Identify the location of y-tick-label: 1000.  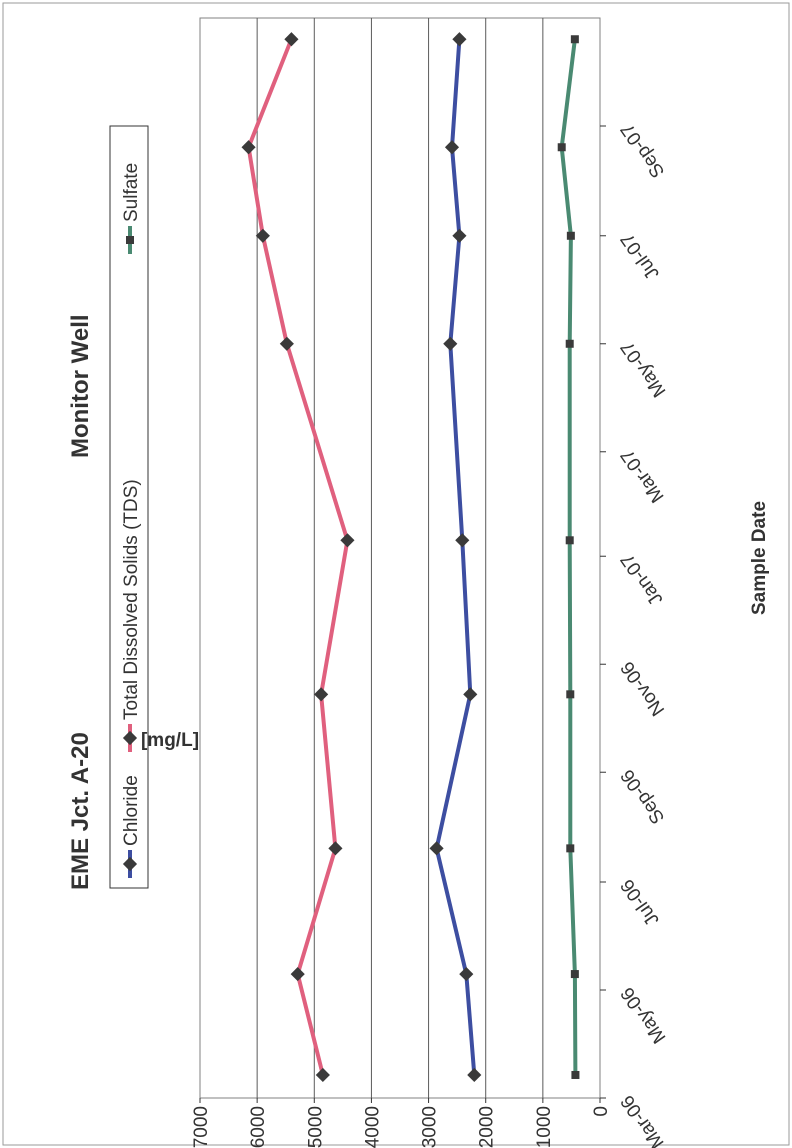
(544, 1127).